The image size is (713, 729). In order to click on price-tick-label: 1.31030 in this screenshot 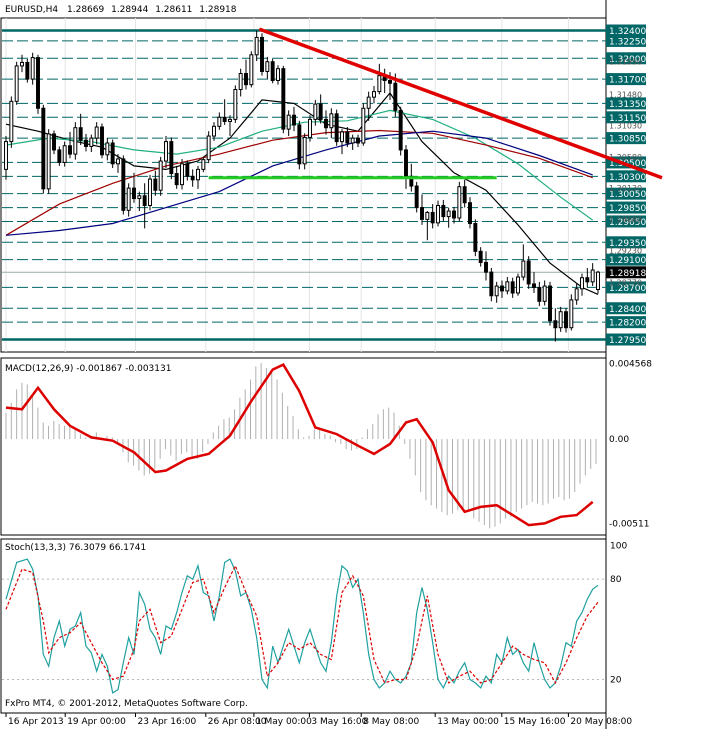, I will do `click(625, 126)`.